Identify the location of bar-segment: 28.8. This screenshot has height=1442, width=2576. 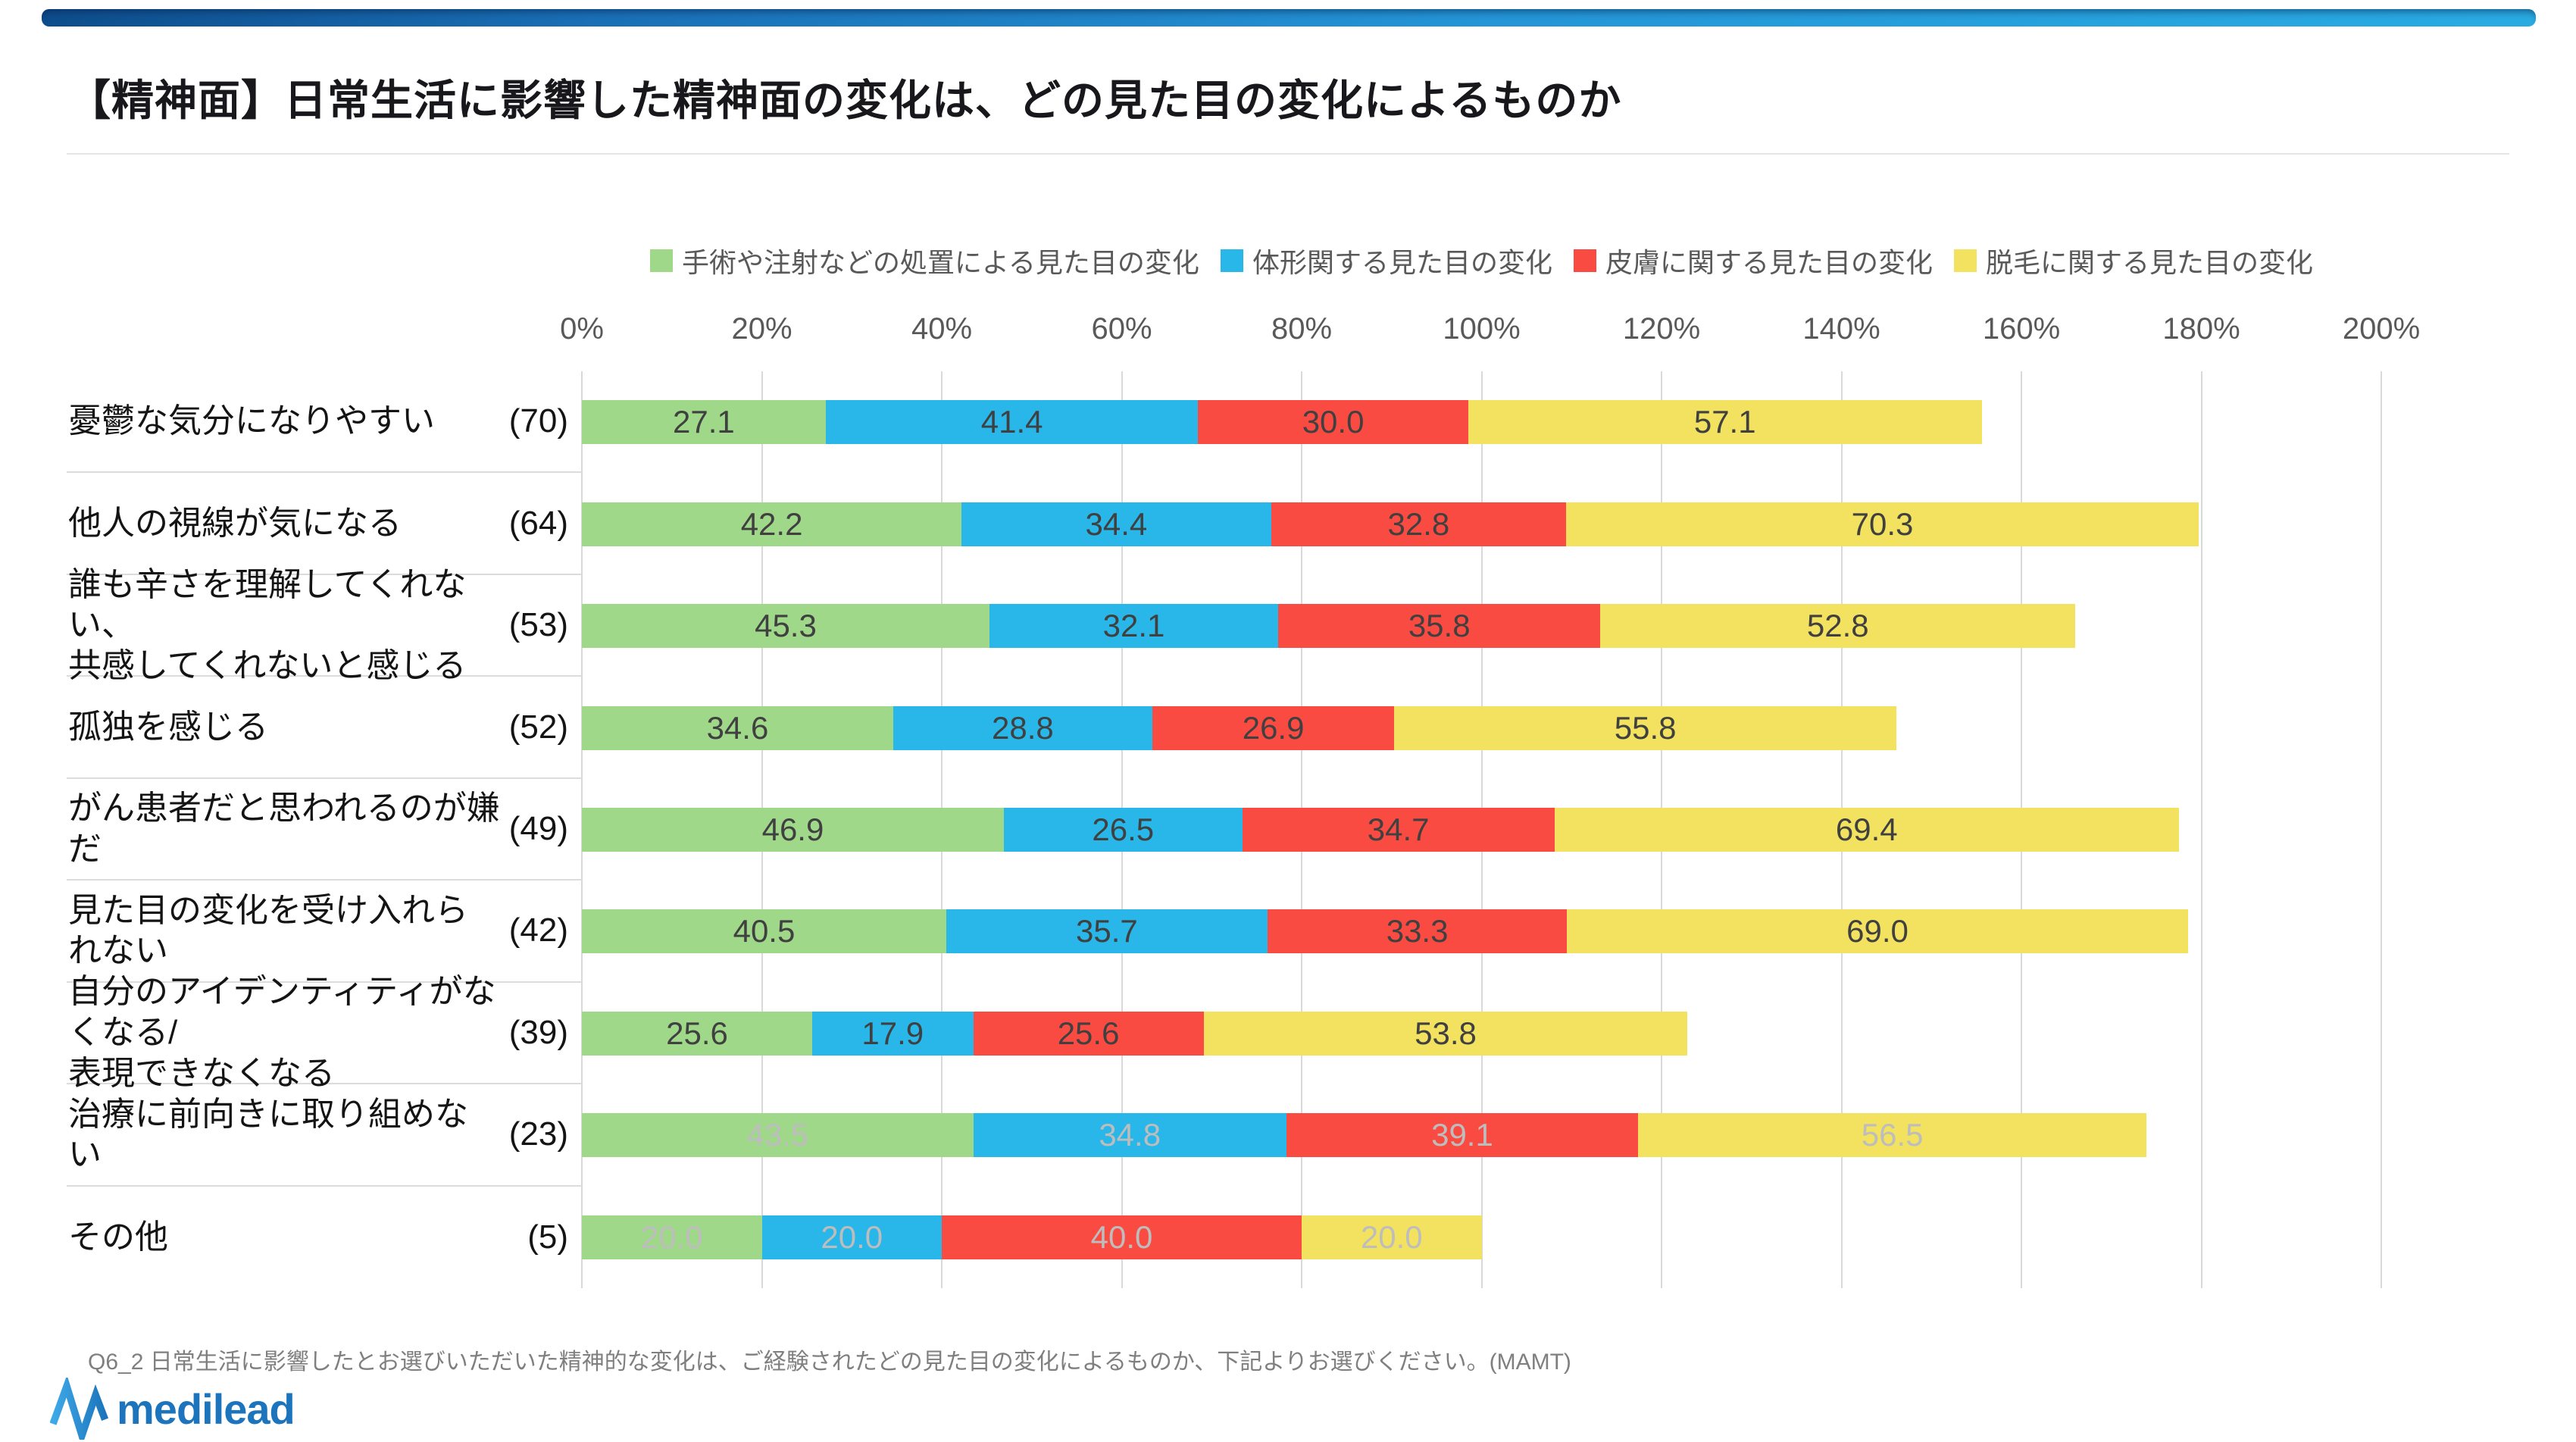
(1022, 727).